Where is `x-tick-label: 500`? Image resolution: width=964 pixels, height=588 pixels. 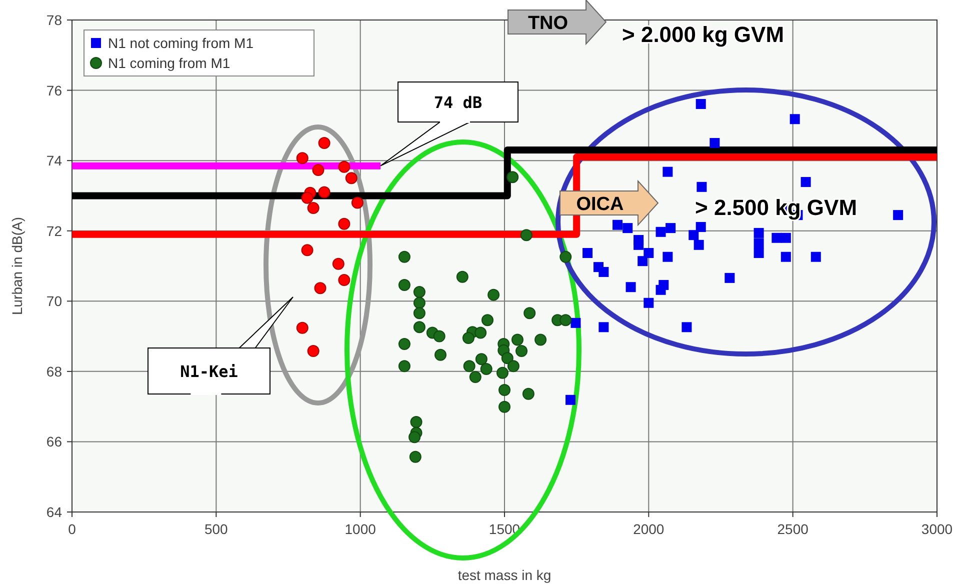 x-tick-label: 500 is located at coordinates (216, 529).